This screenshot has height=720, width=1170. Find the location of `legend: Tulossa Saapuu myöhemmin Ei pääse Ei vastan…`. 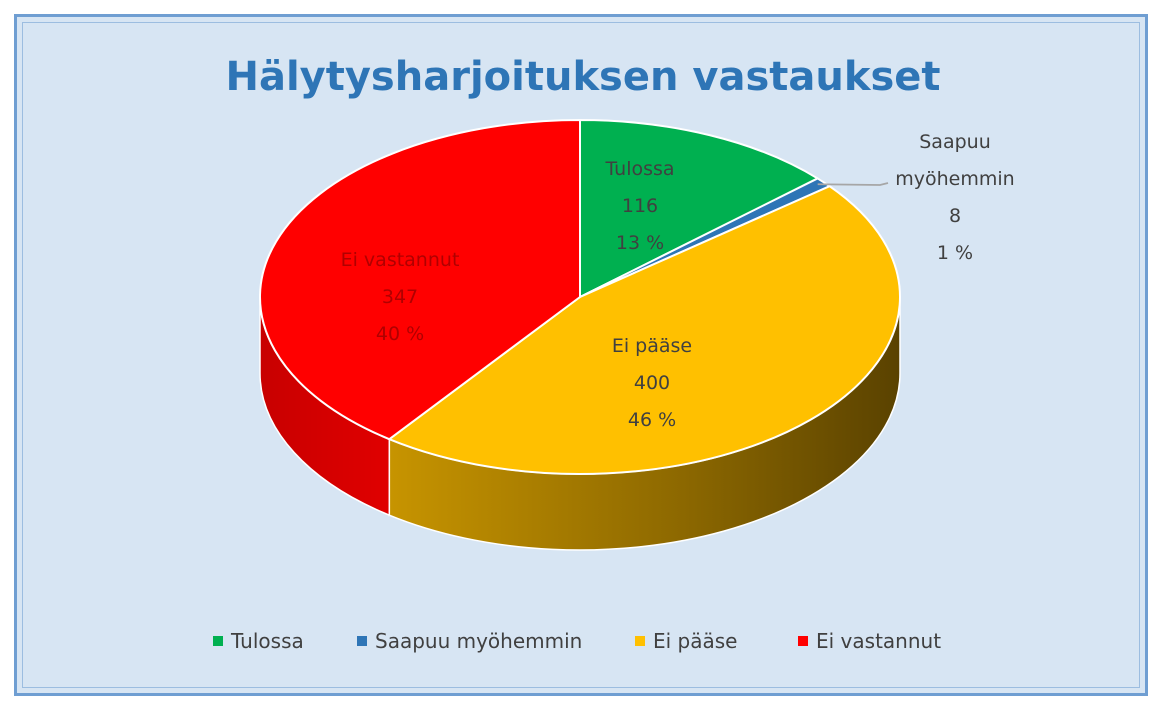

legend: Tulossa Saapuu myöhemmin Ei pääse Ei vastan… is located at coordinates (577, 641).